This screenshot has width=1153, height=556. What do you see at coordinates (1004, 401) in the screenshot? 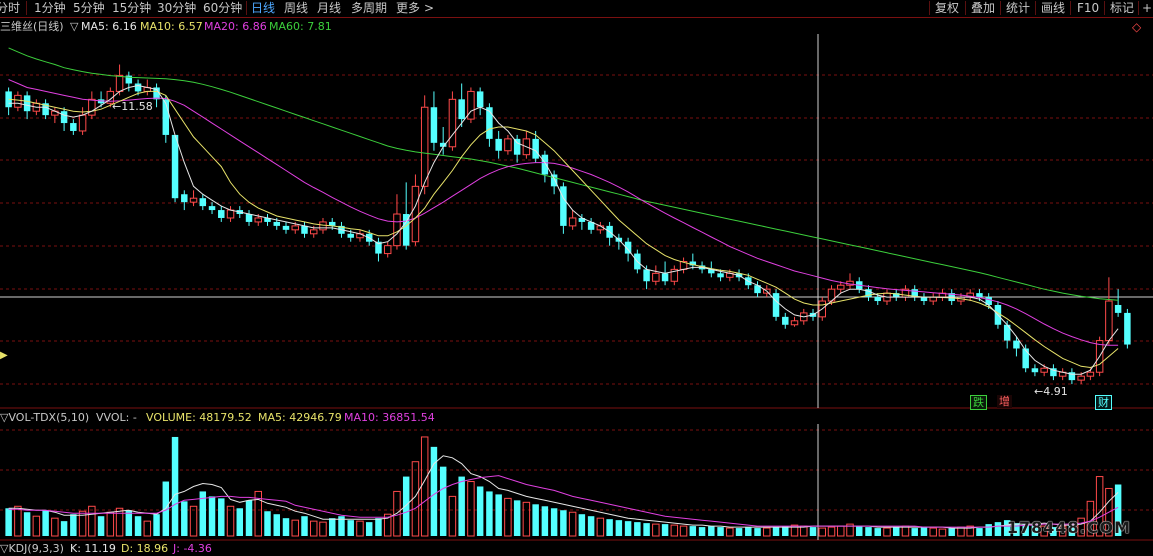
I see `increase-event-badge: 增` at bounding box center [1004, 401].